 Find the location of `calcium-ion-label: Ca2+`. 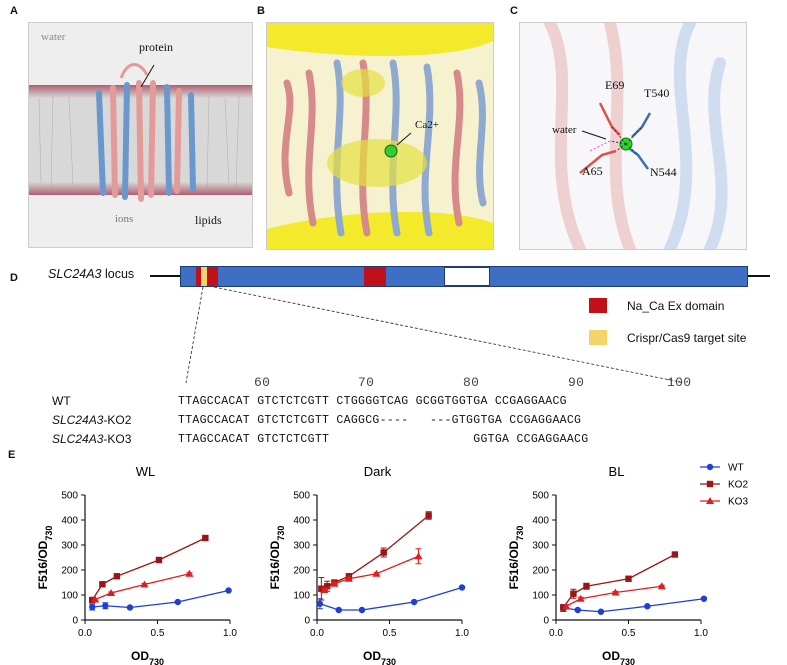

calcium-ion-label: Ca2+ is located at coordinates (427, 125).